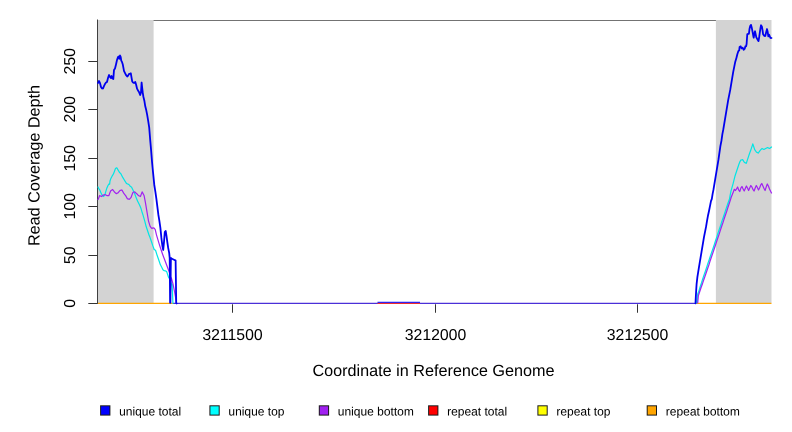 The width and height of the screenshot is (792, 432). I want to click on svg-text: 50, so click(70, 255).